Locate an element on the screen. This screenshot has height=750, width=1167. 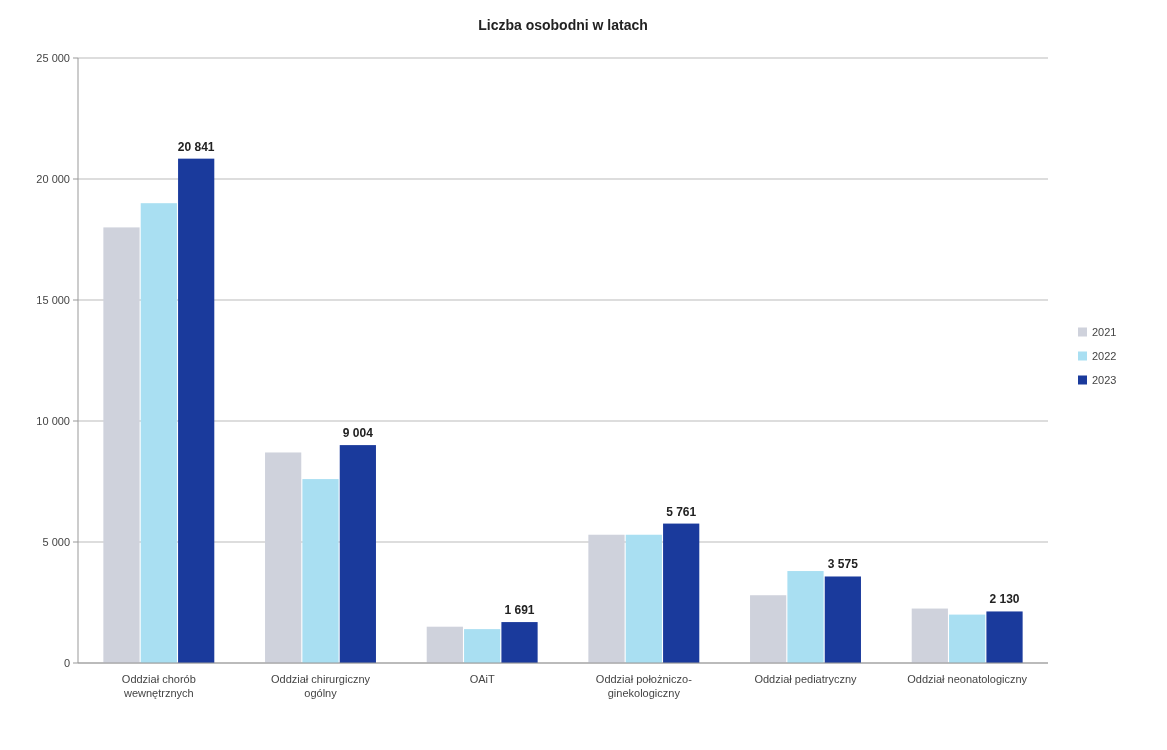
chart-title: Liczba osobodni w latach is located at coordinates (563, 25).